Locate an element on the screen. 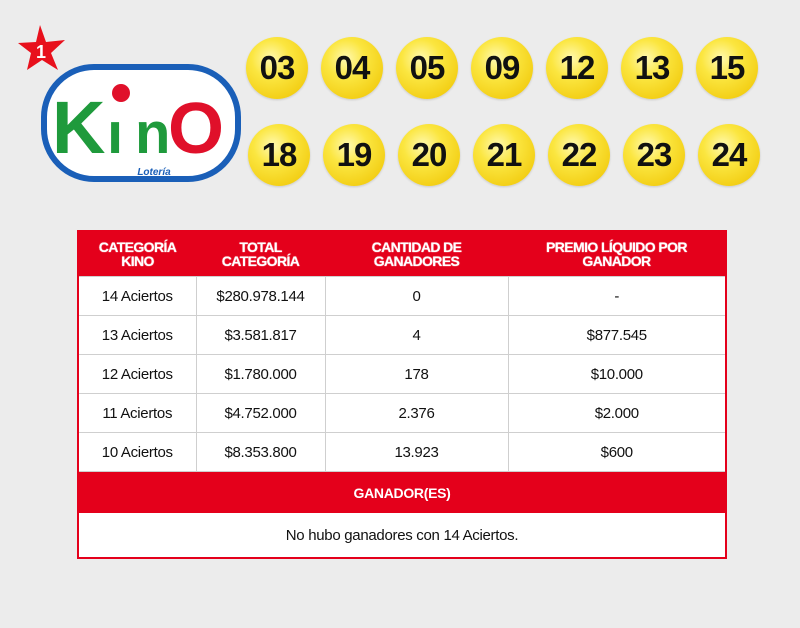 This screenshot has width=800, height=628. table-row: 11 Aciertos $4.752.000 2.376 $2.000 is located at coordinates (402, 413).